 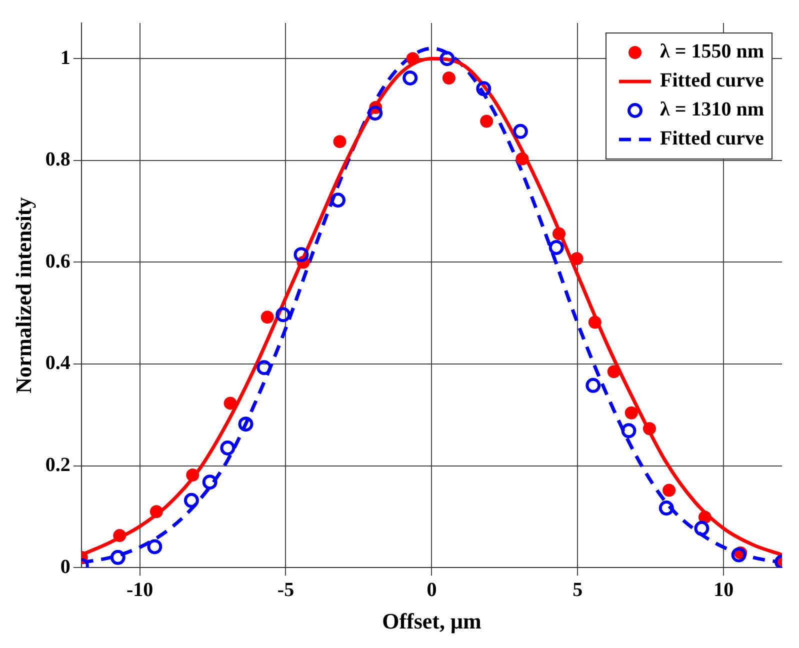 What do you see at coordinates (57, 363) in the screenshot?
I see `y-tick-label: 0.4` at bounding box center [57, 363].